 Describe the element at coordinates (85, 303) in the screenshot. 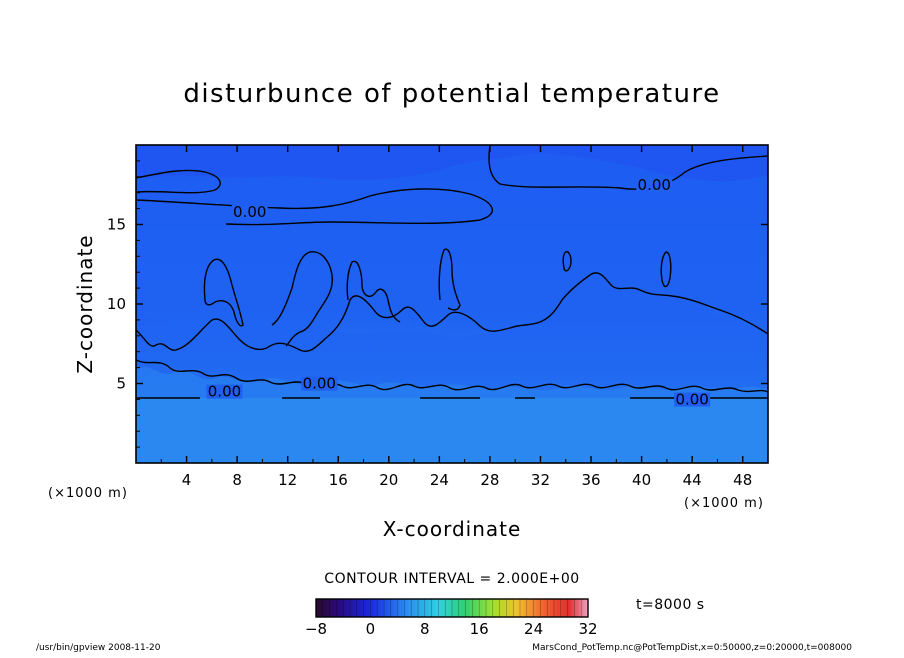

I see `y-axis-title: Z-coordinate` at that location.